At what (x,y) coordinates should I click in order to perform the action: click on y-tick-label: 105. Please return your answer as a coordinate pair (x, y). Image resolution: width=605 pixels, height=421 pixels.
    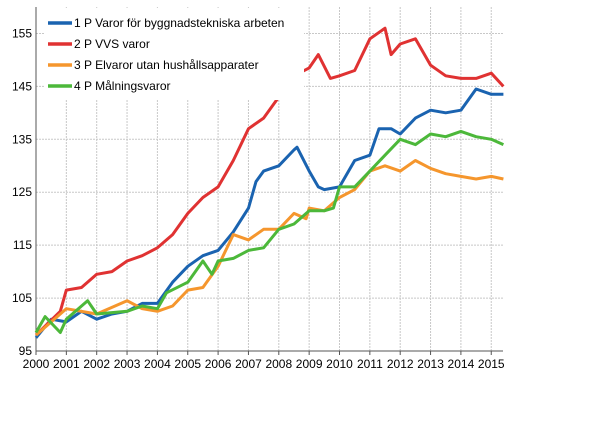
    Looking at the image, I should click on (22, 298).